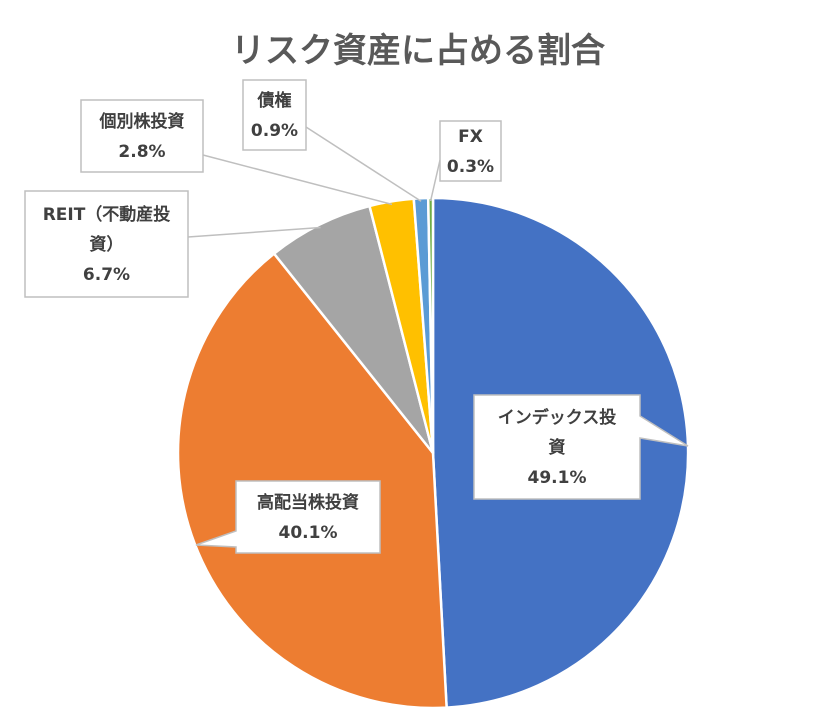 The image size is (837, 710). Describe the element at coordinates (557, 448) in the screenshot. I see `data-label-category: 資` at that location.